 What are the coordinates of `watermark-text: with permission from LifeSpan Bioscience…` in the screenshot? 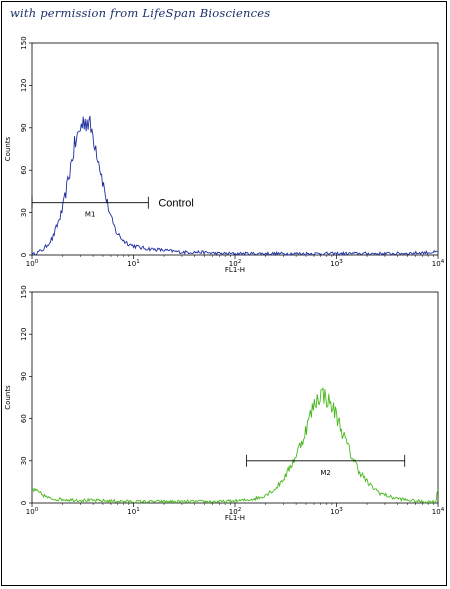 It's located at (140, 13).